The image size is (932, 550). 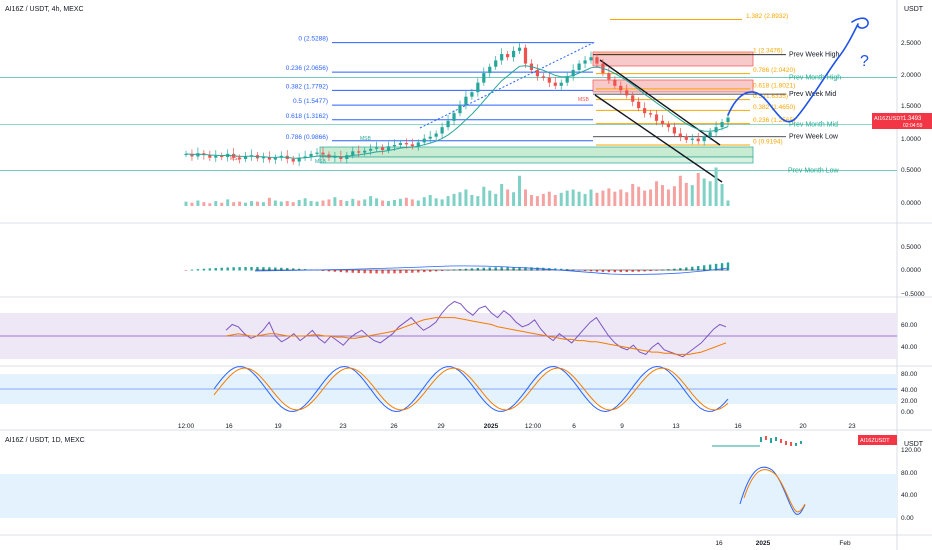 I want to click on fib-label: 0.382 (1.7792), so click(x=307, y=86).